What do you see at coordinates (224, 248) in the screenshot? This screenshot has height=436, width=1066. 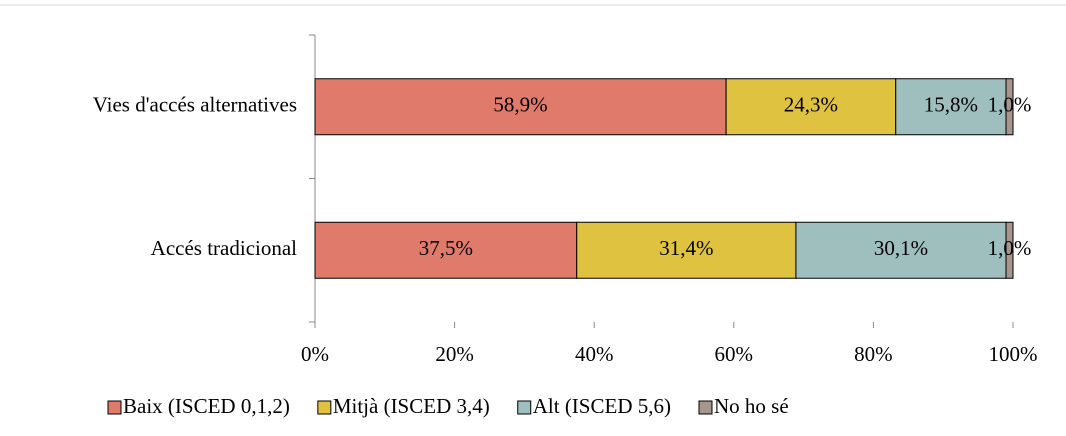 I see `y-tick-label: Accés tradicional` at bounding box center [224, 248].